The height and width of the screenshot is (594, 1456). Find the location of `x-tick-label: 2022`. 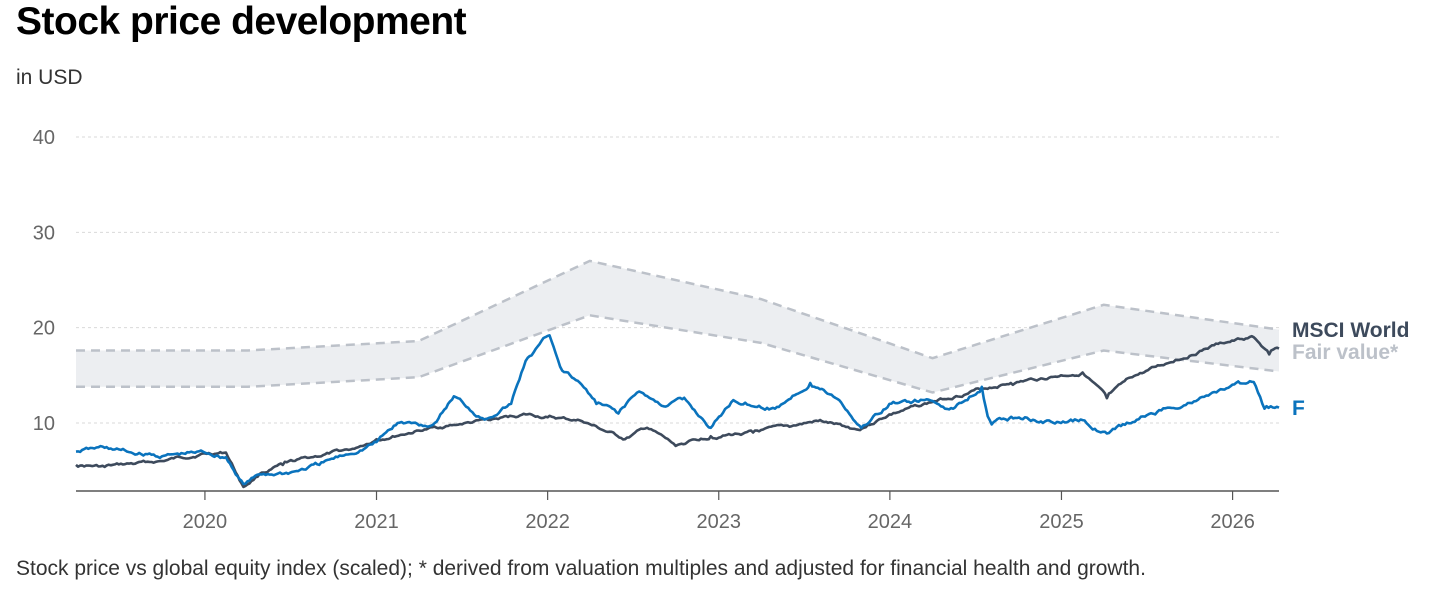

x-tick-label: 2022 is located at coordinates (547, 522).